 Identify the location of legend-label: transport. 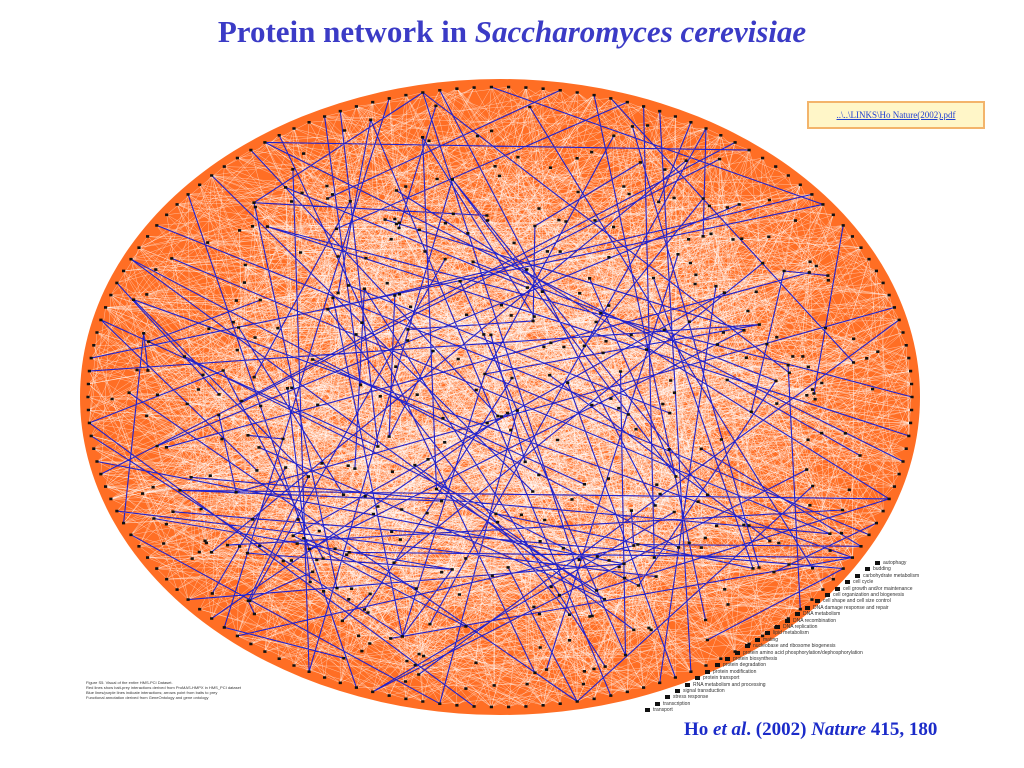
(663, 710).